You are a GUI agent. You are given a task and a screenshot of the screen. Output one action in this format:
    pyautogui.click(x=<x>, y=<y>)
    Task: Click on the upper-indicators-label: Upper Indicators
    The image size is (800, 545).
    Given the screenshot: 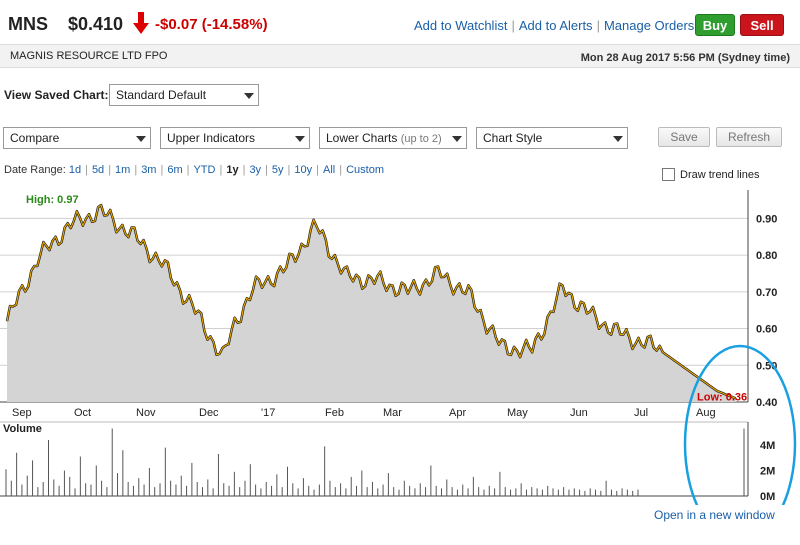 What is the action you would take?
    pyautogui.click(x=211, y=138)
    